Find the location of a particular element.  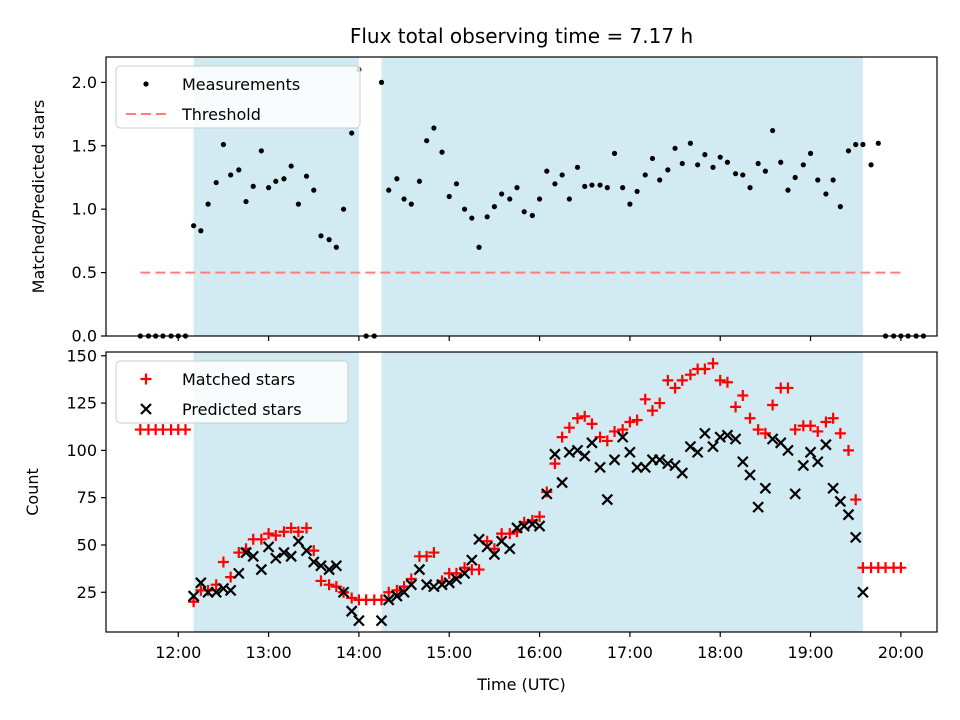

y-axis-label: Count is located at coordinates (32, 492).